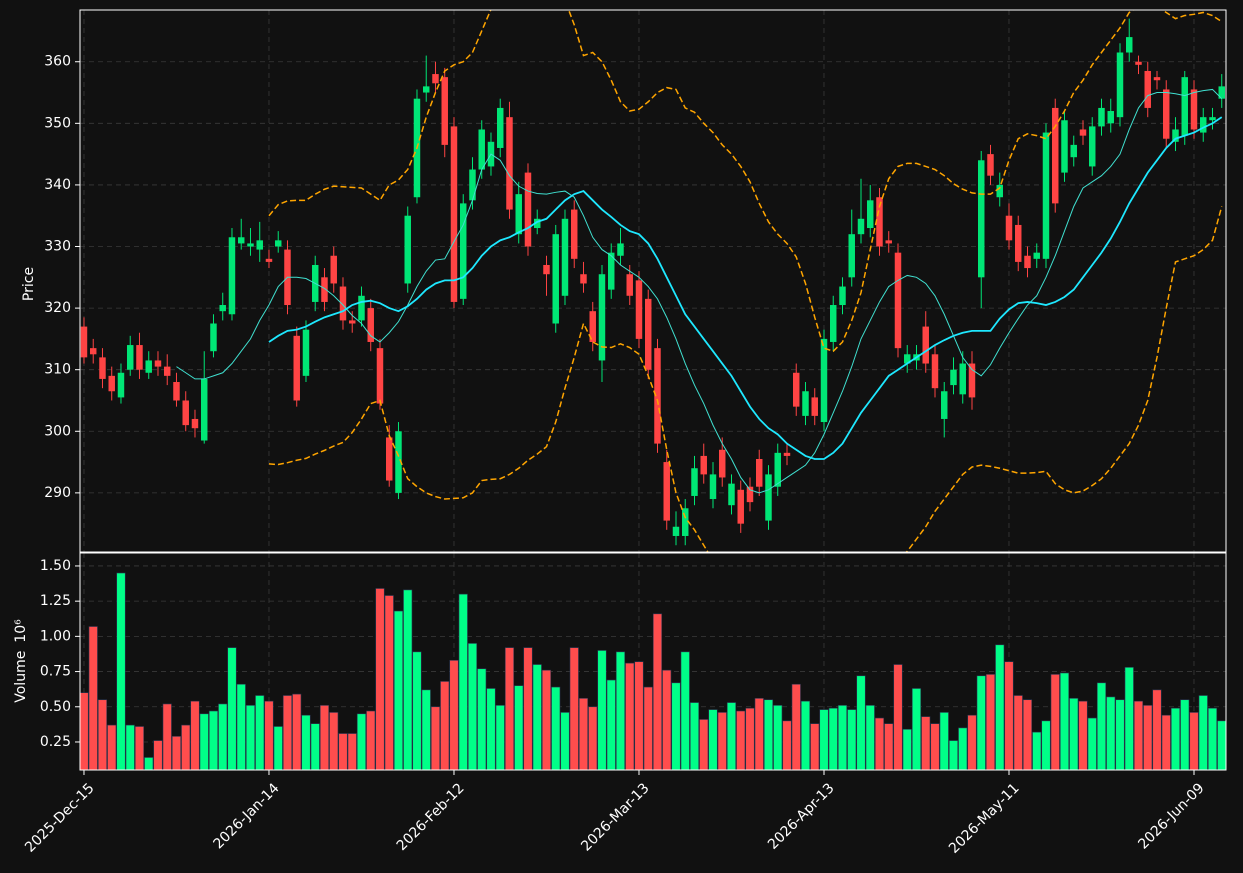  Describe the element at coordinates (57, 370) in the screenshot. I see `y-tick-label: 310` at that location.